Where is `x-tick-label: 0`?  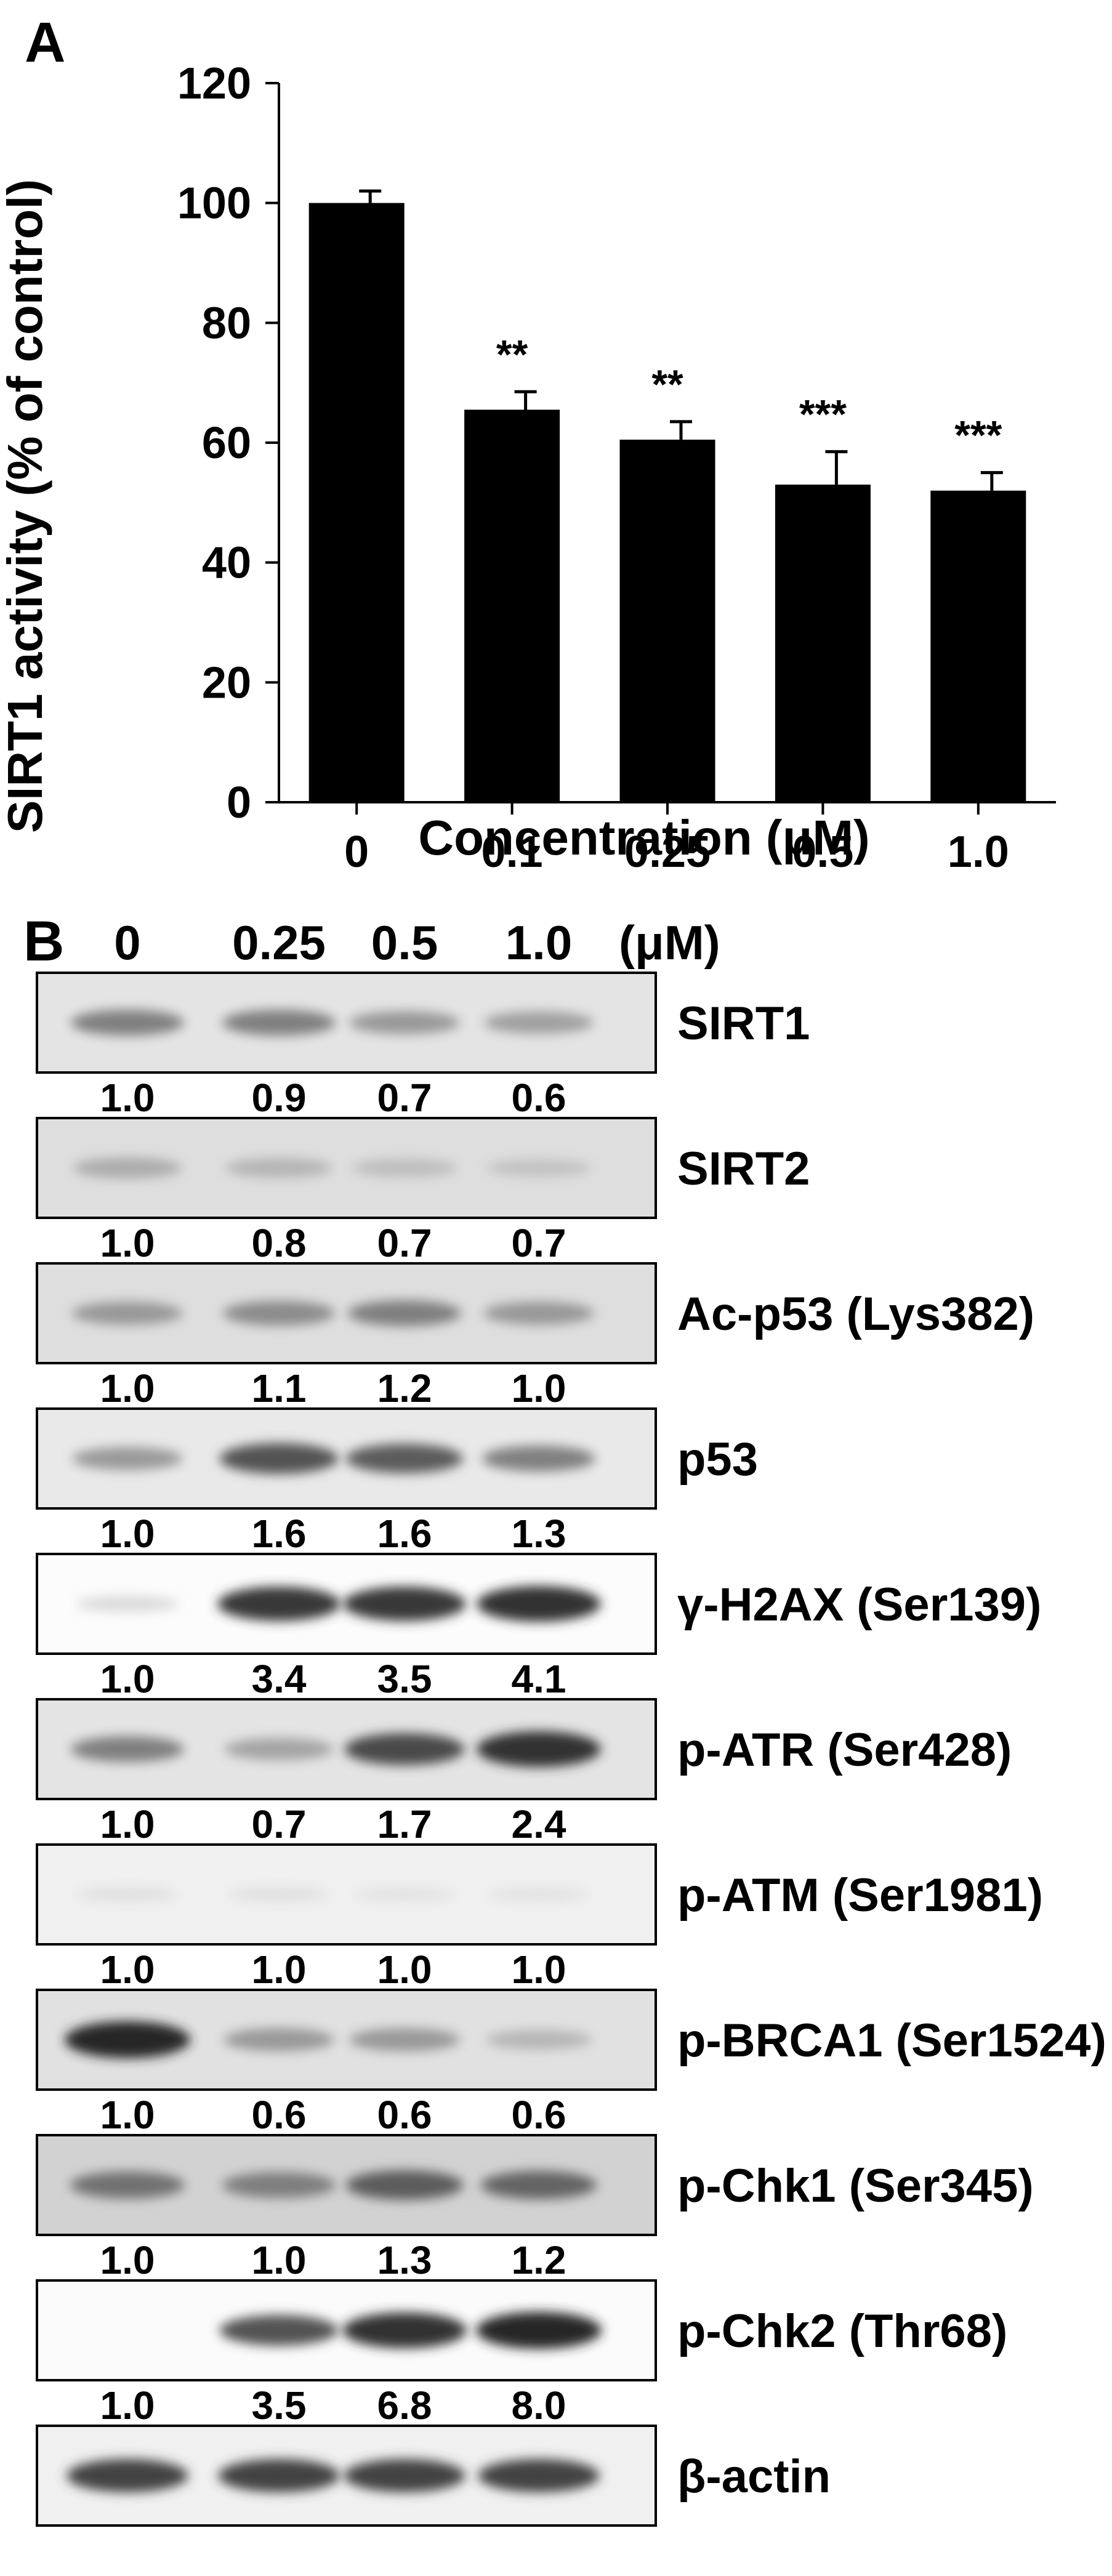
x-tick-label: 0 is located at coordinates (356, 852).